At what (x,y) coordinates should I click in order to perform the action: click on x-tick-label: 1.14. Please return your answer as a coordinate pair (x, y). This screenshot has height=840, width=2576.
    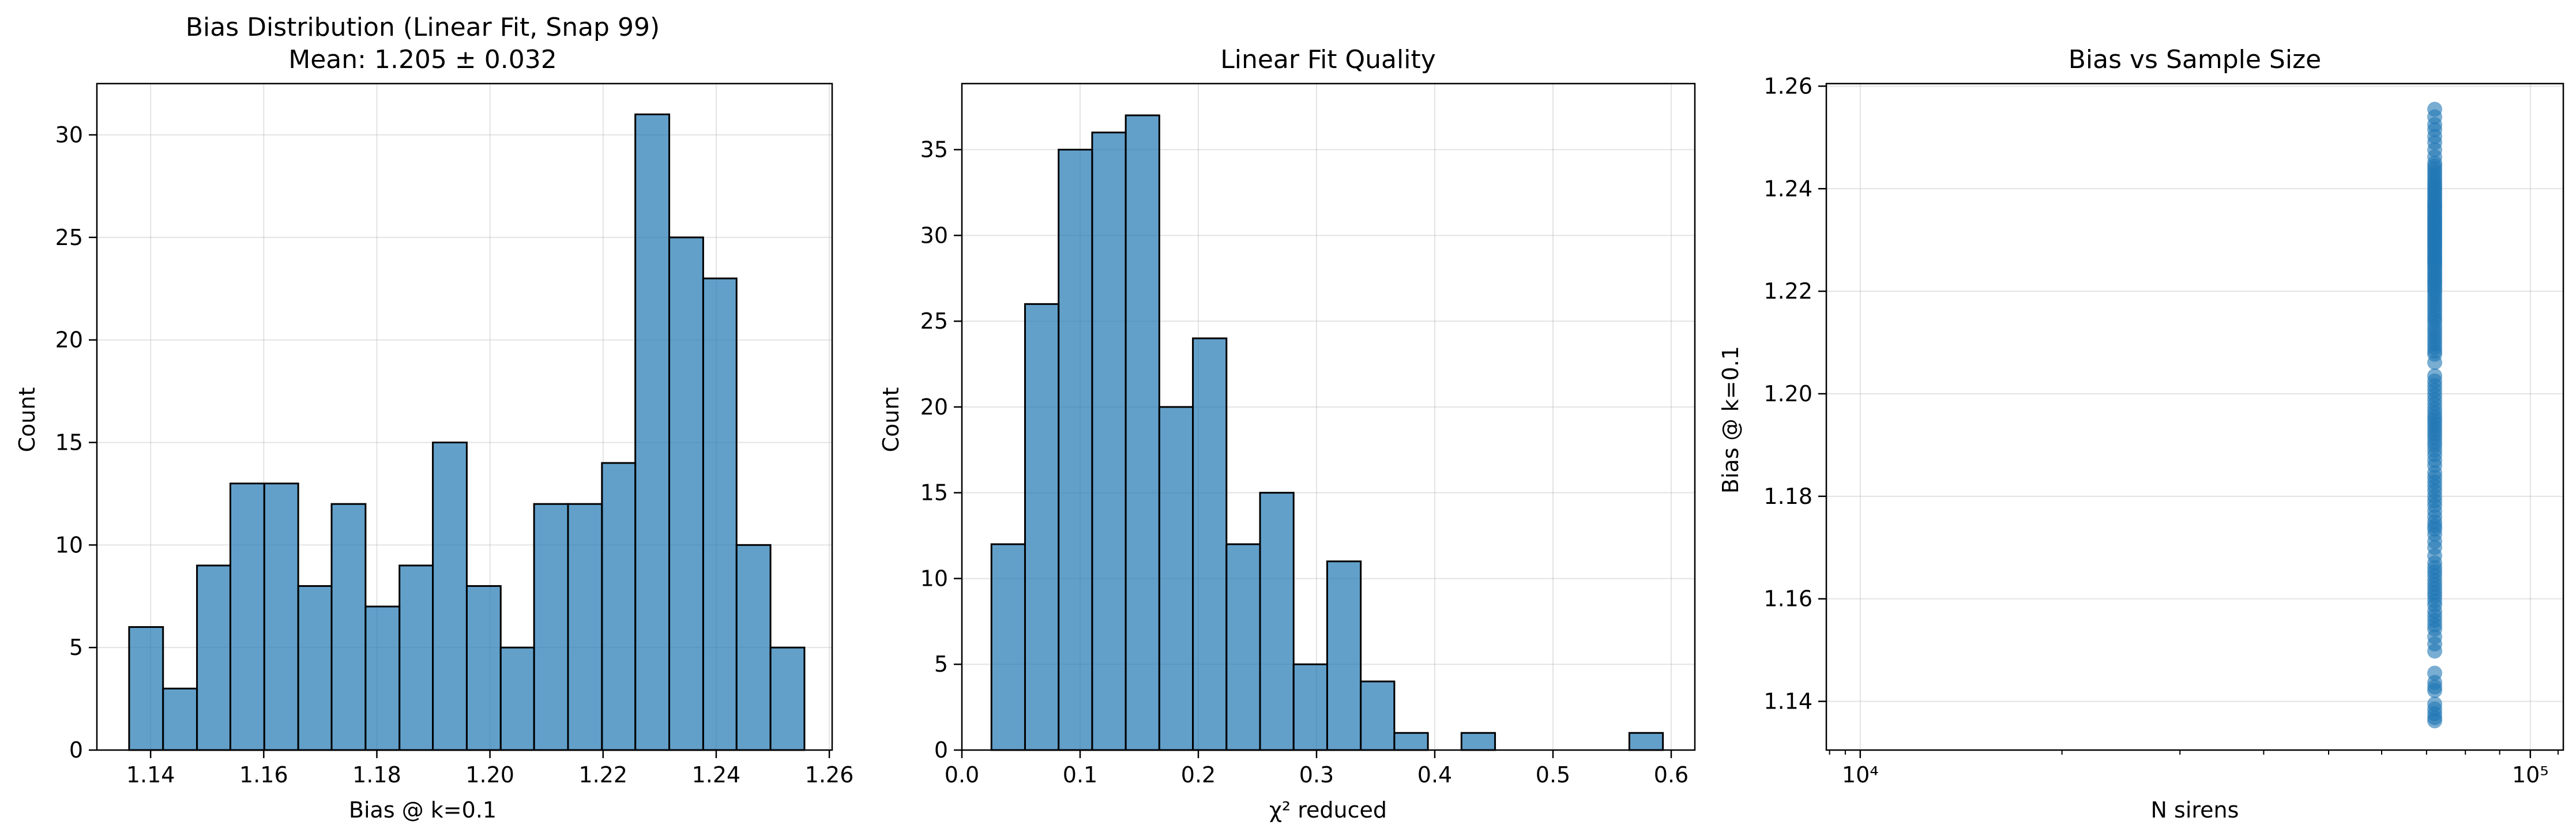
    Looking at the image, I should click on (150, 775).